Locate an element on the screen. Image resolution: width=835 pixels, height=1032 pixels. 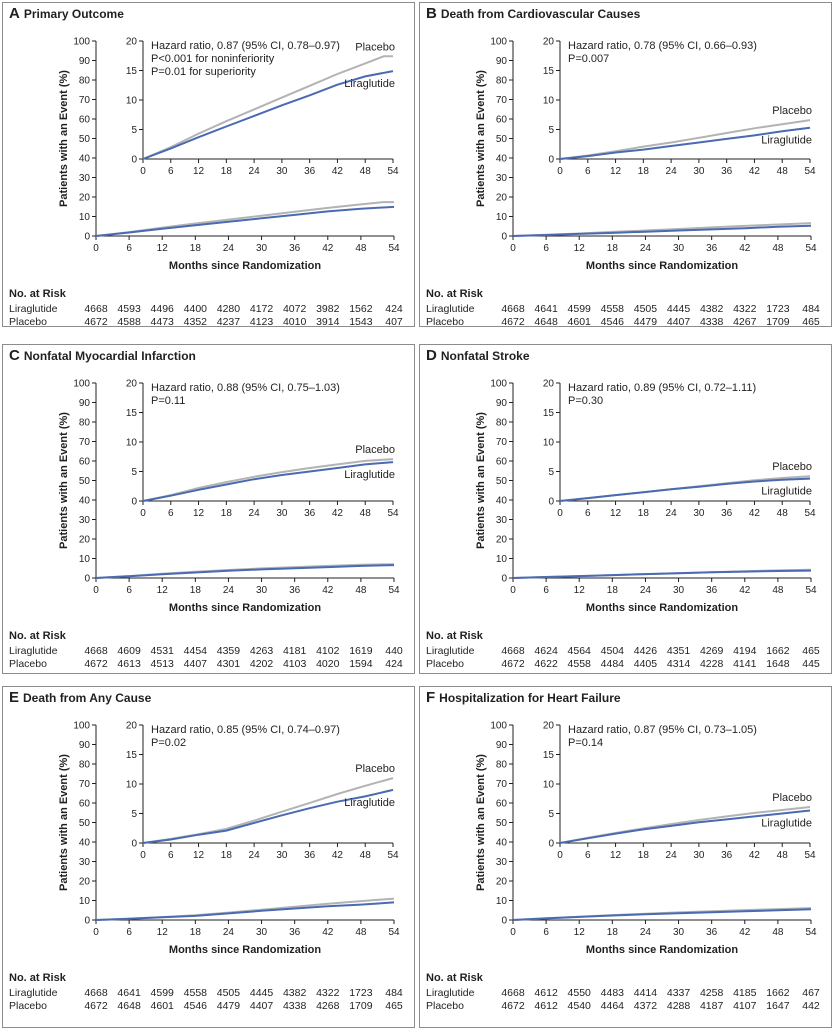
main-x-tick-label: 6 is located at coordinates (129, 248).